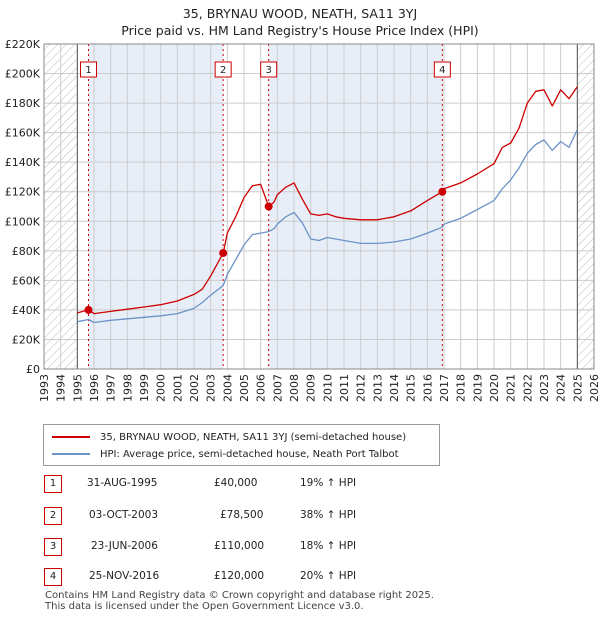 The width and height of the screenshot is (600, 620). Describe the element at coordinates (411, 388) in the screenshot. I see `x-tick-label: 2015` at that location.